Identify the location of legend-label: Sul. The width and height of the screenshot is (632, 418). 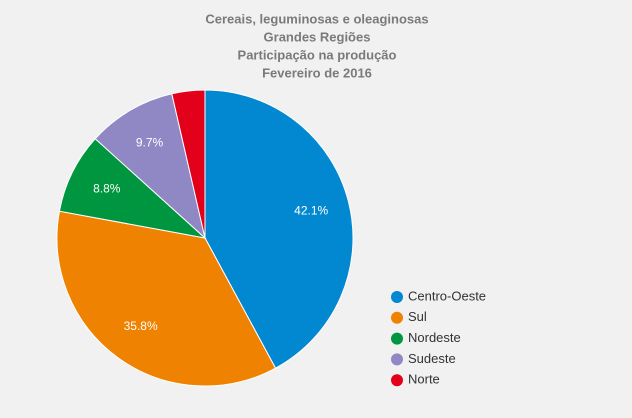
(417, 316).